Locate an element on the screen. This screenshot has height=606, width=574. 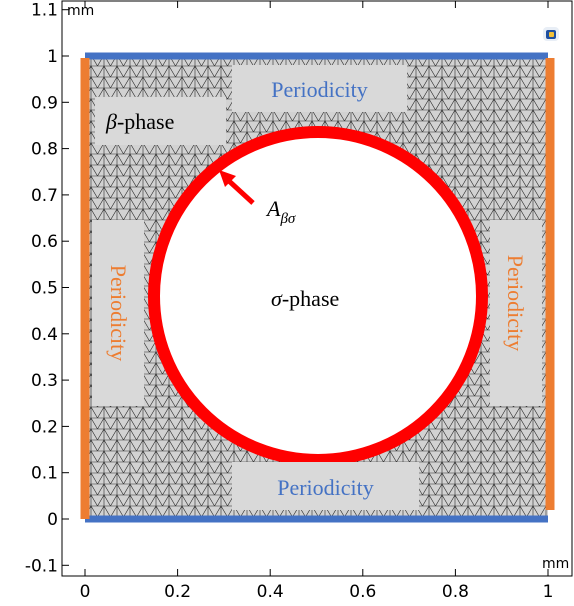
y-ticks: -0.1 0 0.1 0.2 0.3 0.4 0.5 0.6 0.7 0.8 0.9 1 1.1 is located at coordinates (47, 288).